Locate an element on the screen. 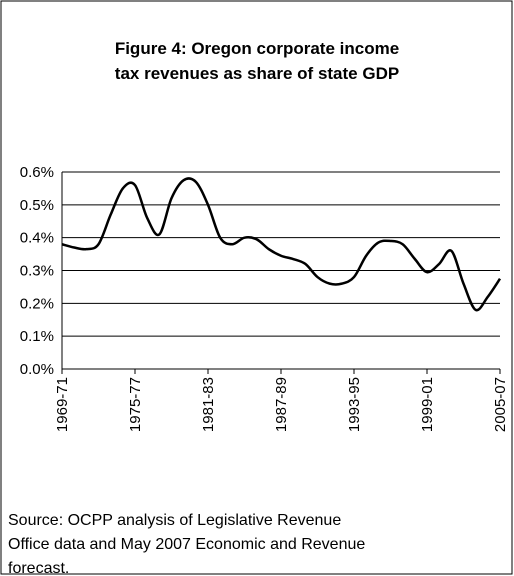  y-tick-label: 0.4% is located at coordinates (37, 238).